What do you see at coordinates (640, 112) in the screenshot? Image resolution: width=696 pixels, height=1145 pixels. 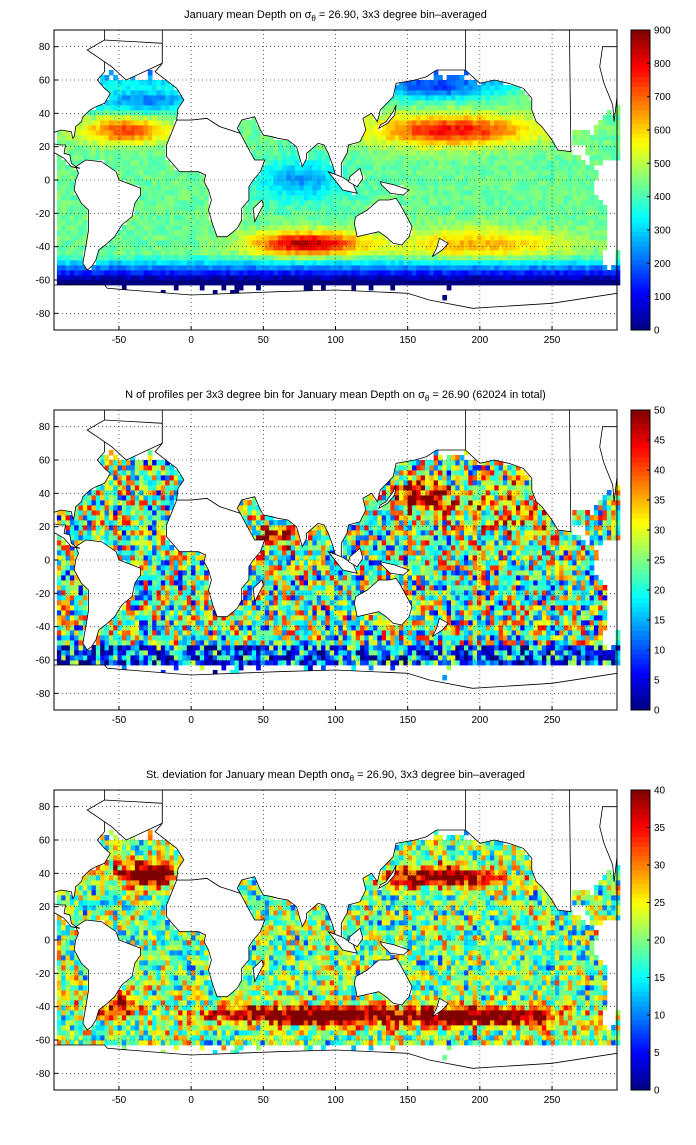 I see `colorbar-step` at bounding box center [640, 112].